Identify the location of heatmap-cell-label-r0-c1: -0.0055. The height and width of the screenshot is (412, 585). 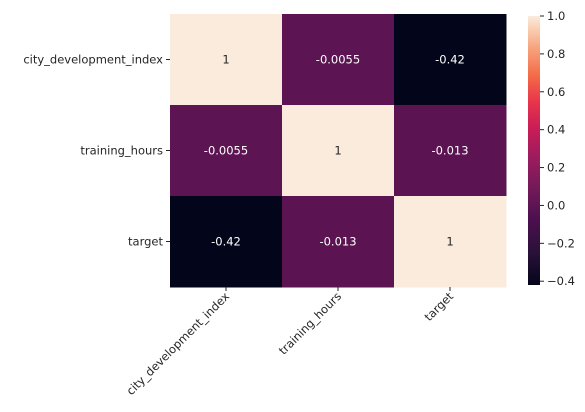
(338, 60).